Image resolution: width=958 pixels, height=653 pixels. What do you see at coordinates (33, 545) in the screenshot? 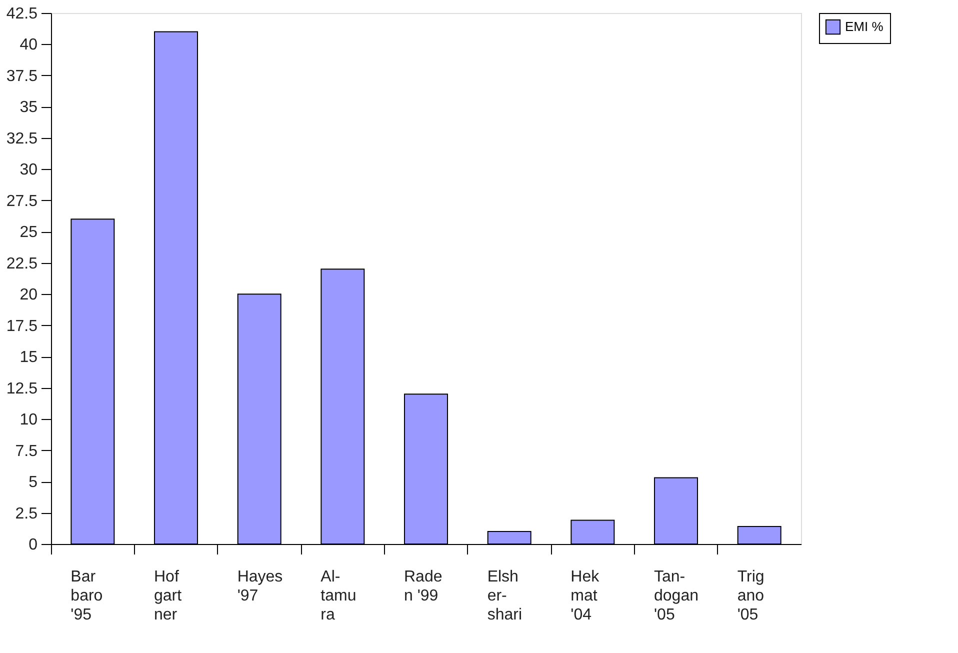
I see `y-tick-label: 0` at bounding box center [33, 545].